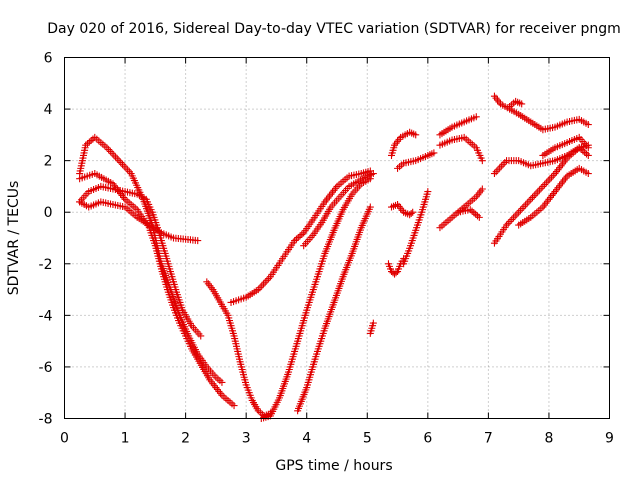 The height and width of the screenshot is (480, 640). Describe the element at coordinates (46, 420) in the screenshot. I see `y-tick-label: -8` at that location.